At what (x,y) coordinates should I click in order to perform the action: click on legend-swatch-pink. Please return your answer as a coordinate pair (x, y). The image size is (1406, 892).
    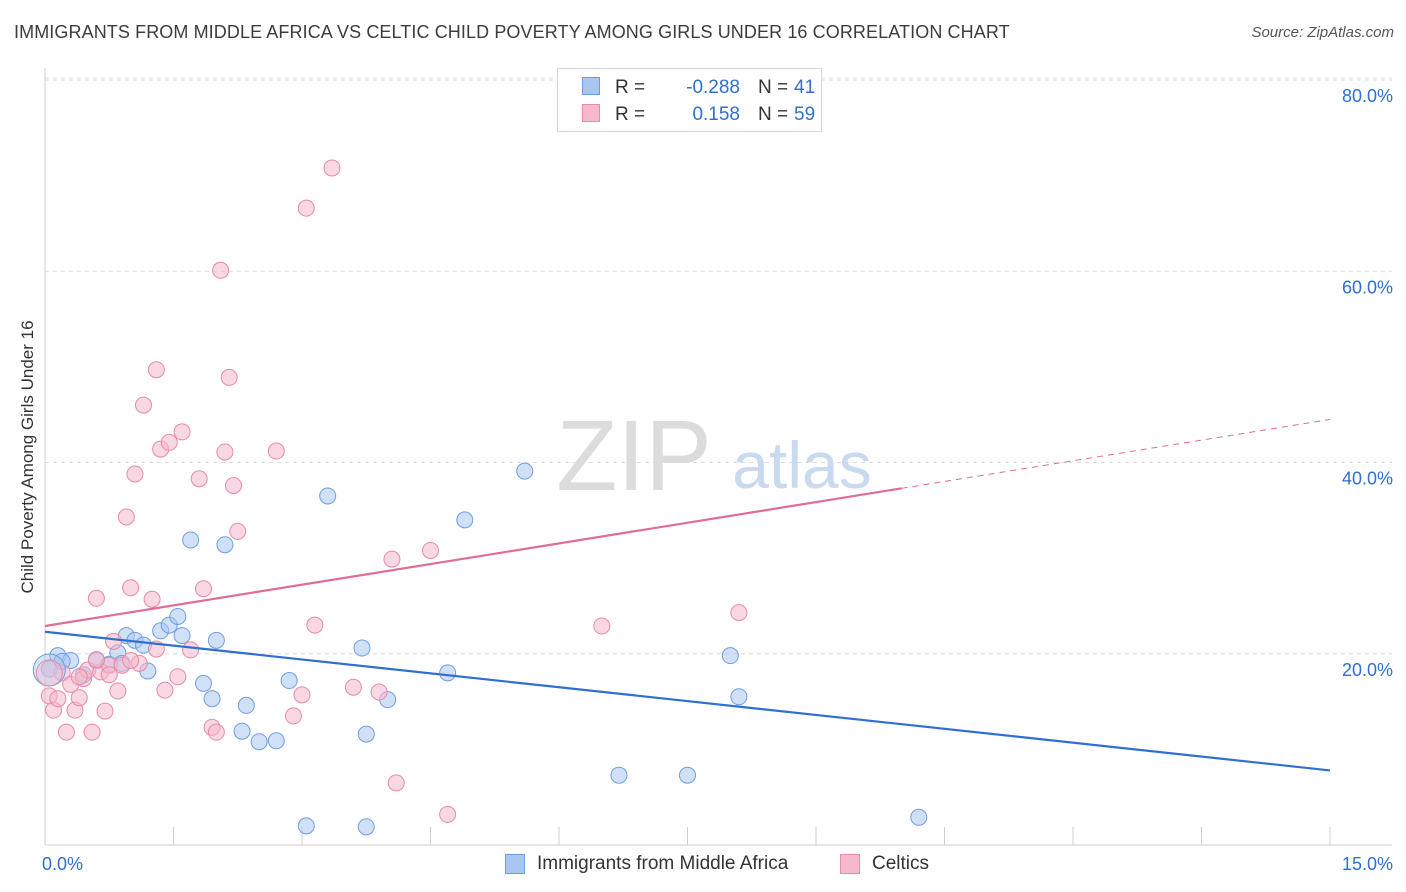
    Looking at the image, I should click on (850, 864).